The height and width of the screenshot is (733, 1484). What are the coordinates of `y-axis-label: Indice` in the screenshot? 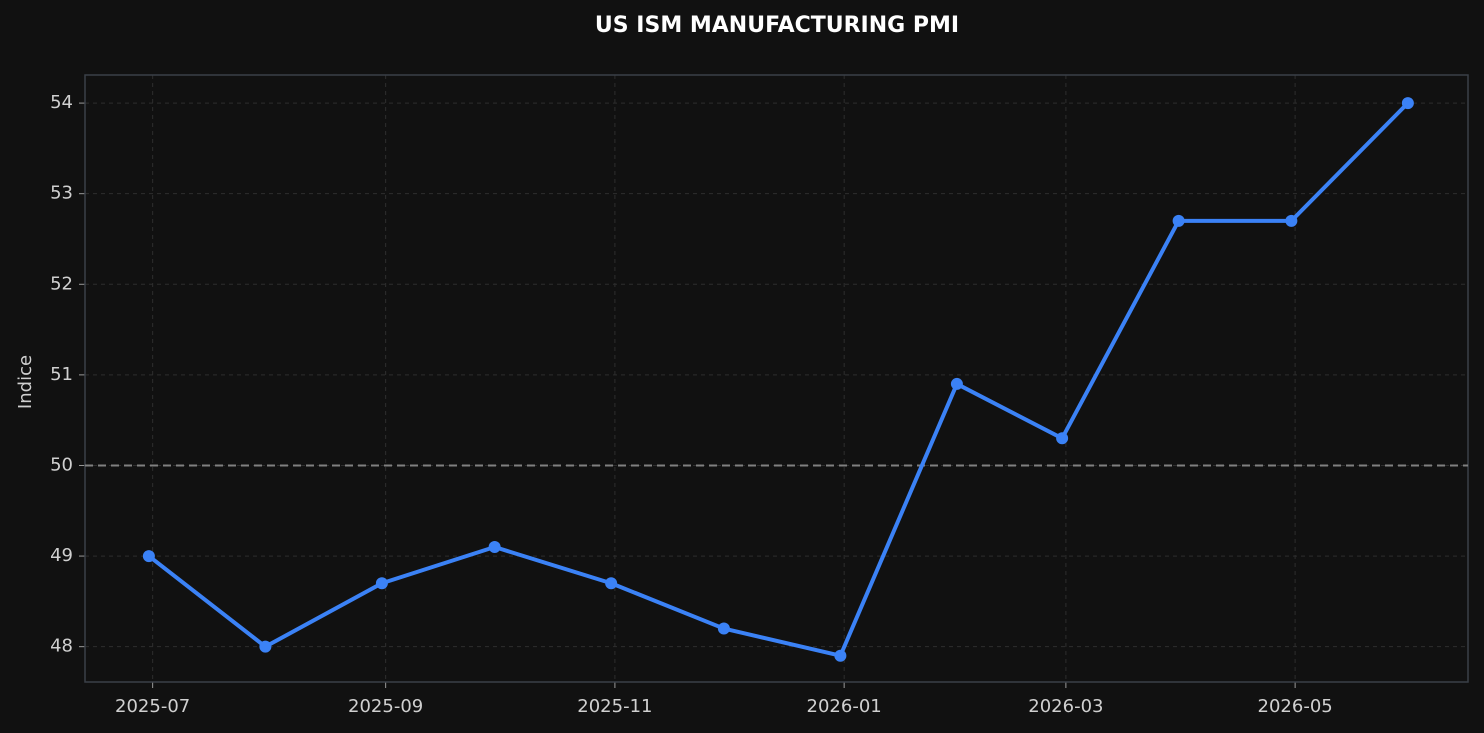 It's located at (25, 382).